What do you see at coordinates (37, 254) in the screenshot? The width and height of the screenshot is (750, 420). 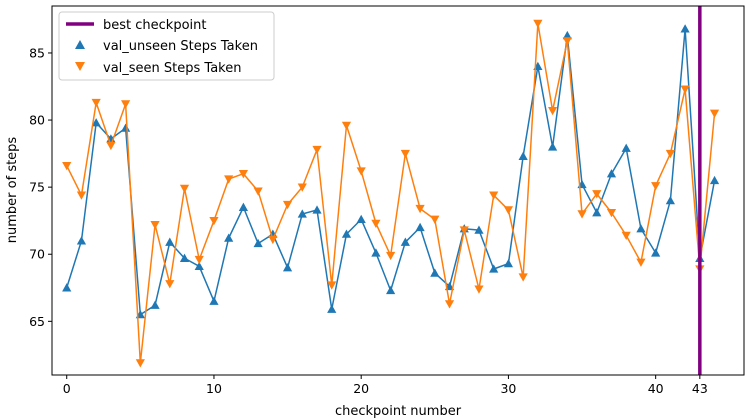 I see `y-tick-label: 70` at bounding box center [37, 254].